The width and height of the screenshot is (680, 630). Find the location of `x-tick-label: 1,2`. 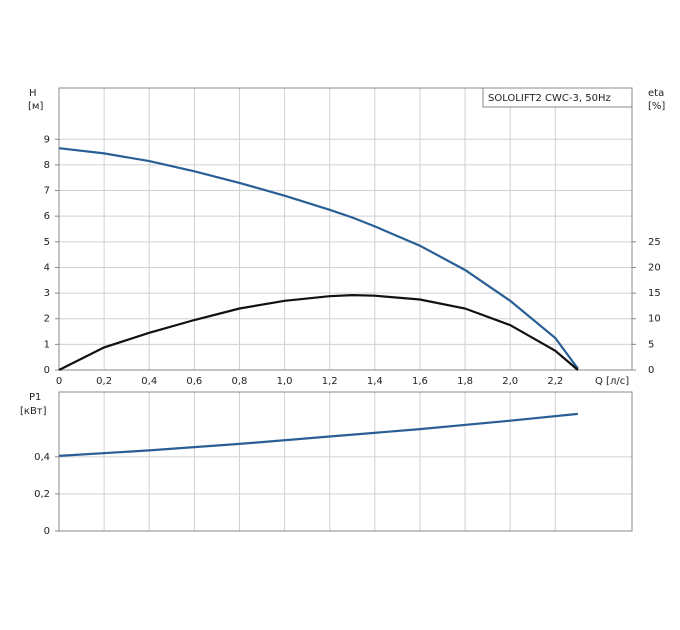

x-tick-label: 1,2 is located at coordinates (330, 381).